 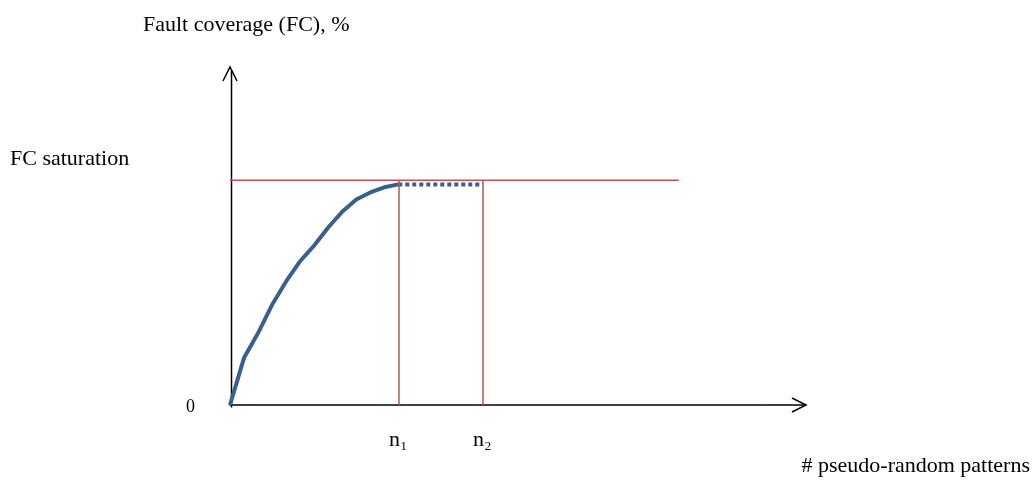 I want to click on x-axis-title: # pseudo-random patterns, so click(x=915, y=464).